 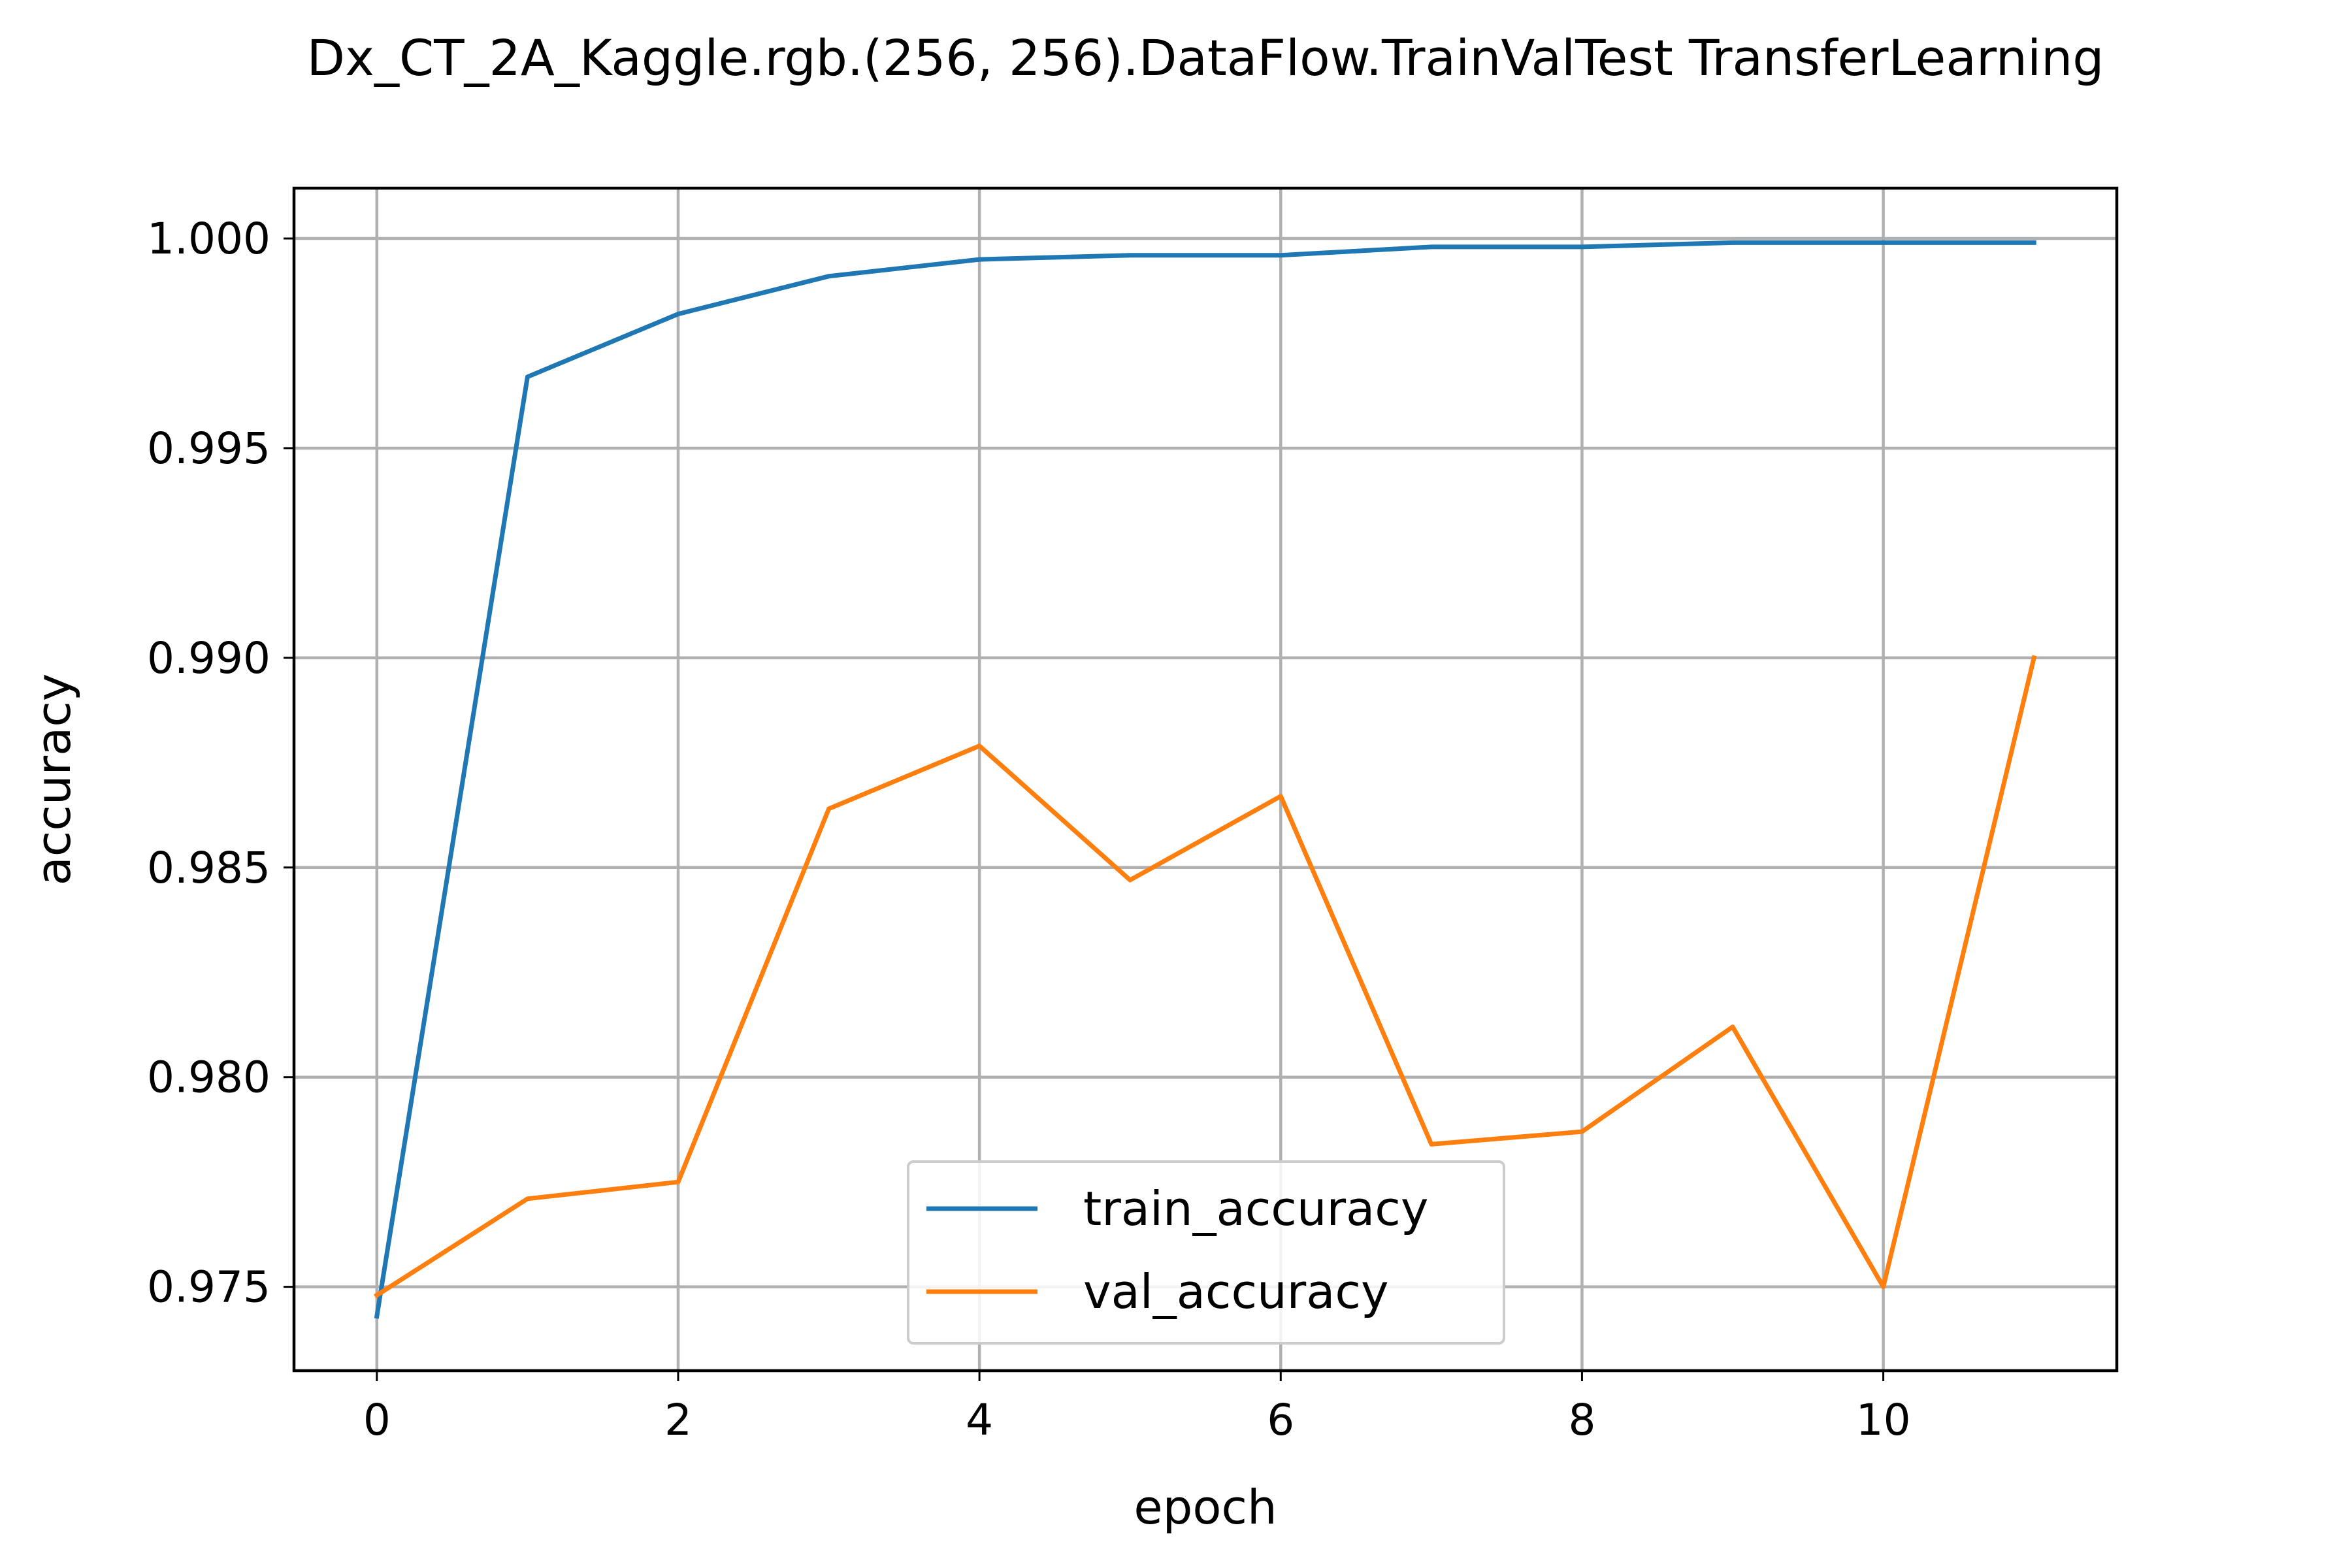 I want to click on x-tick-label: 4, so click(x=979, y=1420).